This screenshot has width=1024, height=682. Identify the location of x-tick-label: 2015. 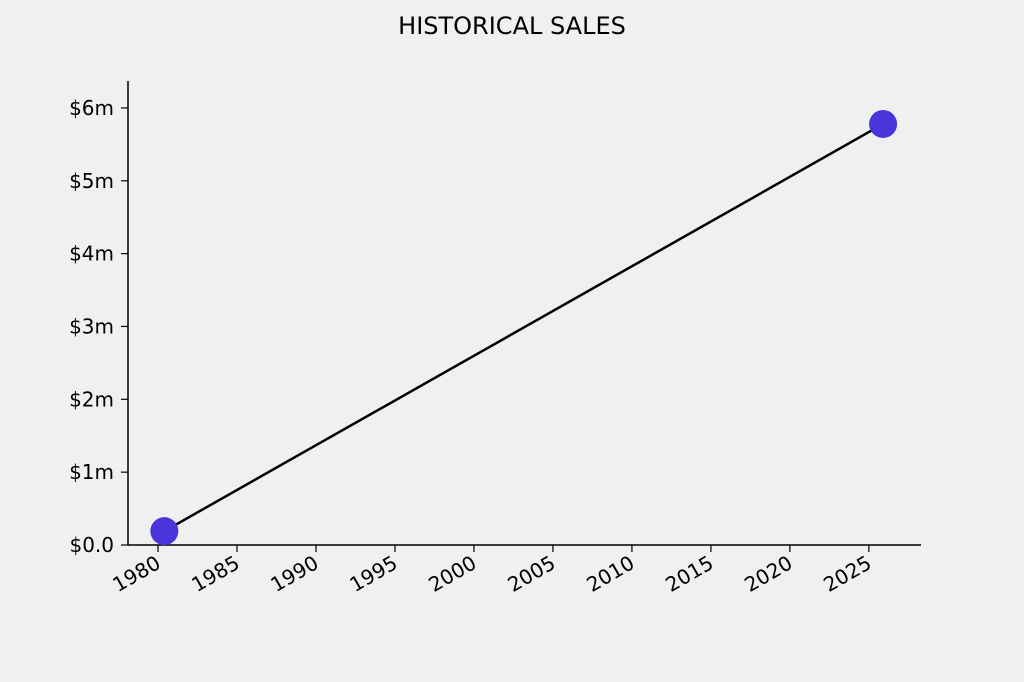
(689, 574).